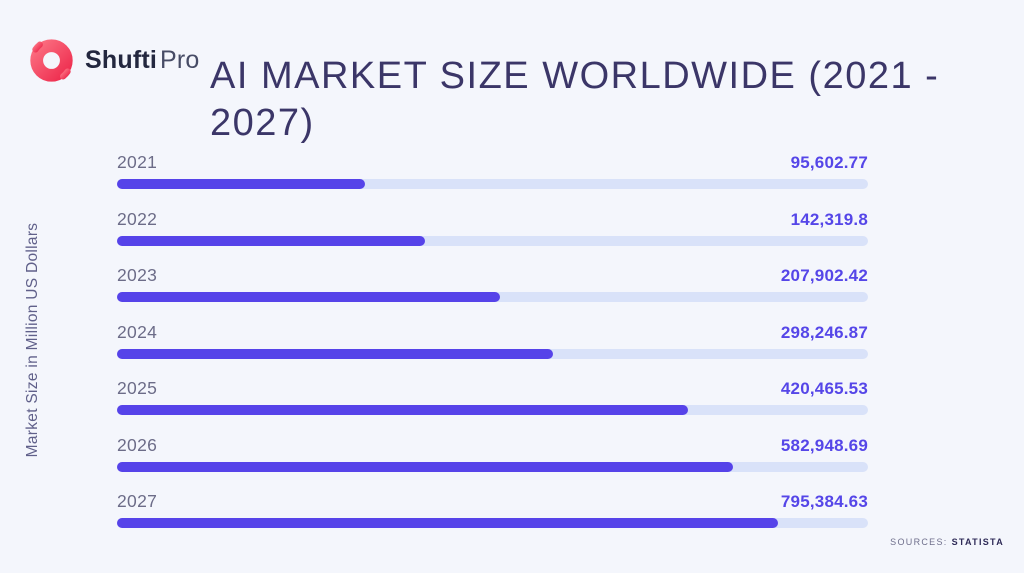 Image resolution: width=1024 pixels, height=573 pixels. What do you see at coordinates (137, 501) in the screenshot?
I see `year-label: 2027` at bounding box center [137, 501].